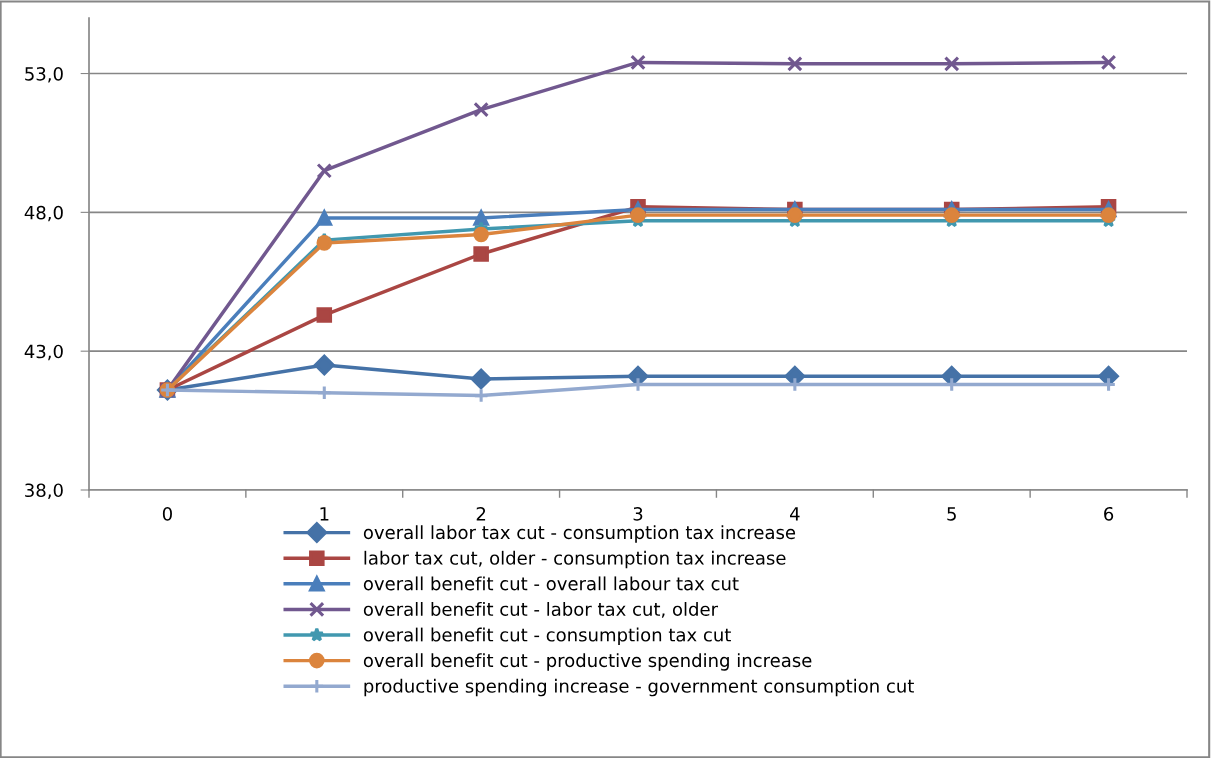 Image resolution: width=1211 pixels, height=758 pixels. What do you see at coordinates (795, 514) in the screenshot?
I see `x-tick-label: 4` at bounding box center [795, 514].